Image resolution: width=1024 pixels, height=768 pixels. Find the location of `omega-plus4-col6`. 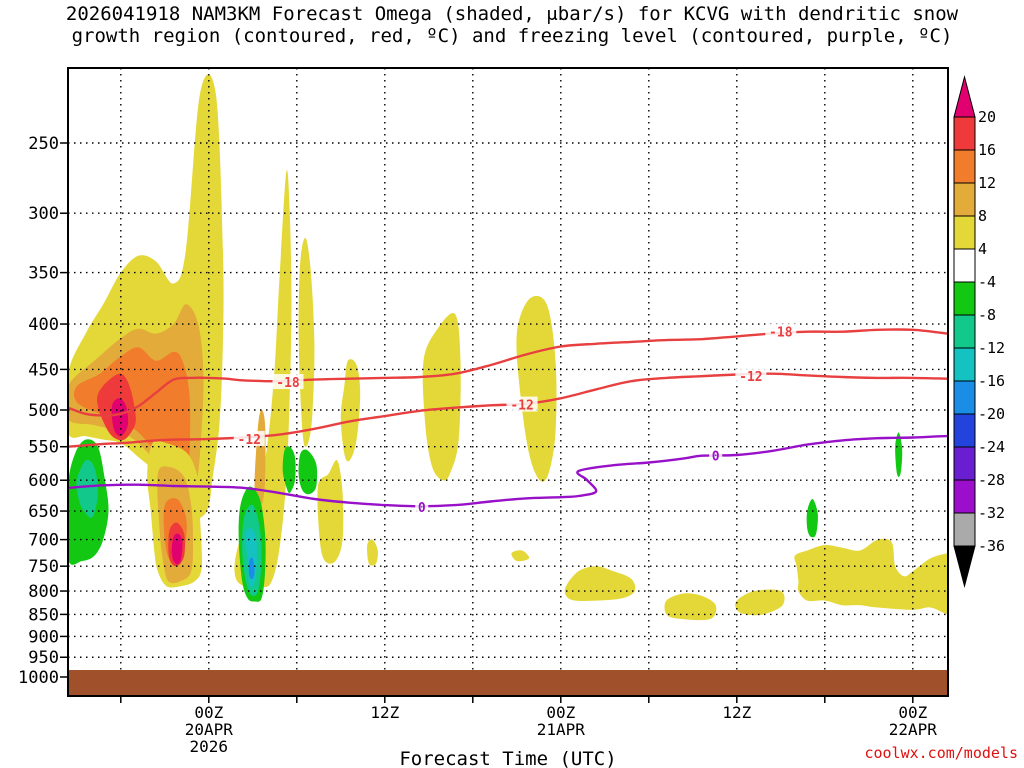

omega-plus4-col6 is located at coordinates (372, 552).